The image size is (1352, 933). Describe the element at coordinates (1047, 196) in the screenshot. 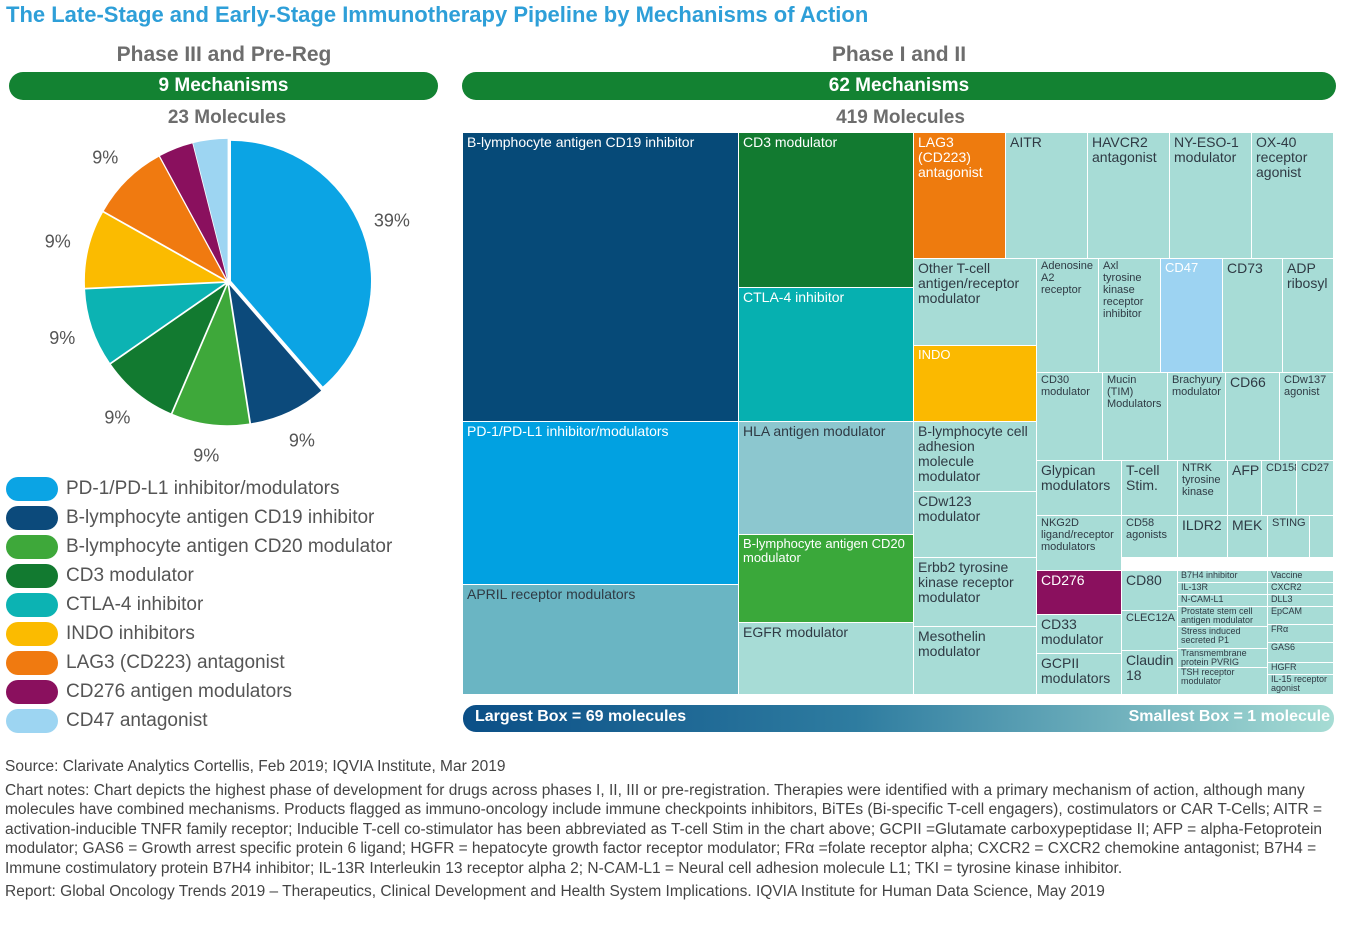

I see `treemap-cell: AITR` at that location.